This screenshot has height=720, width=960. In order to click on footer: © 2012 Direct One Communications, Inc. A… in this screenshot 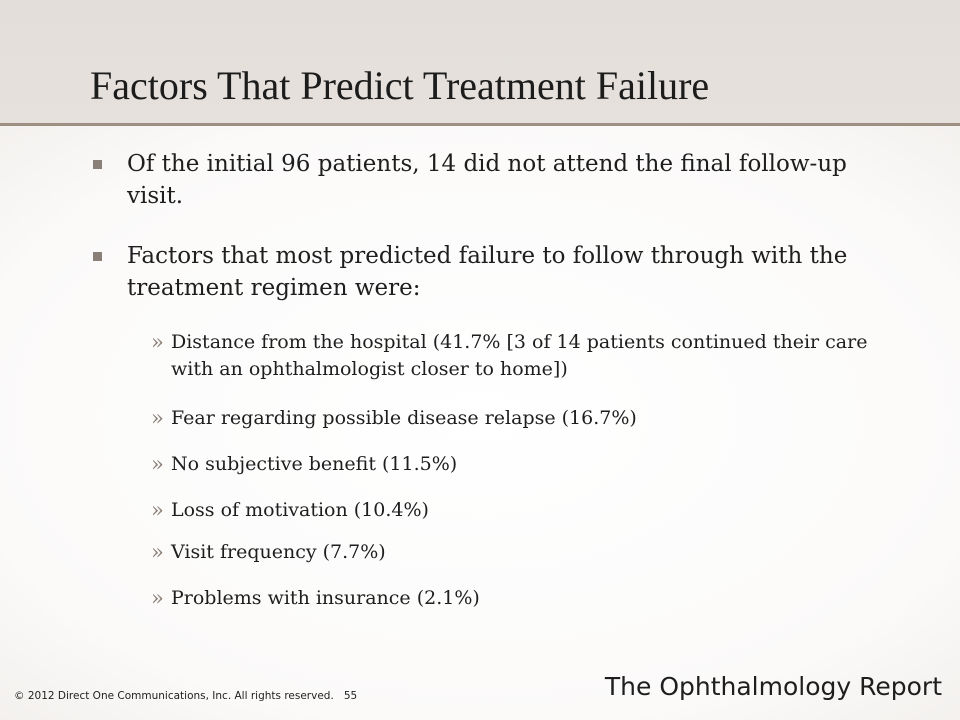, I will do `click(185, 696)`.